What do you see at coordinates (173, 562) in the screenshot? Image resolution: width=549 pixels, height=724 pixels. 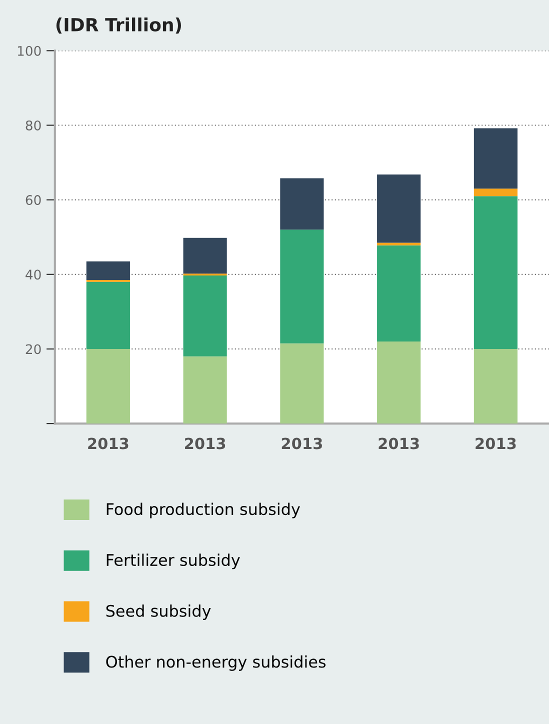 I see `legend-label: Fertilizer subsidy` at bounding box center [173, 562].